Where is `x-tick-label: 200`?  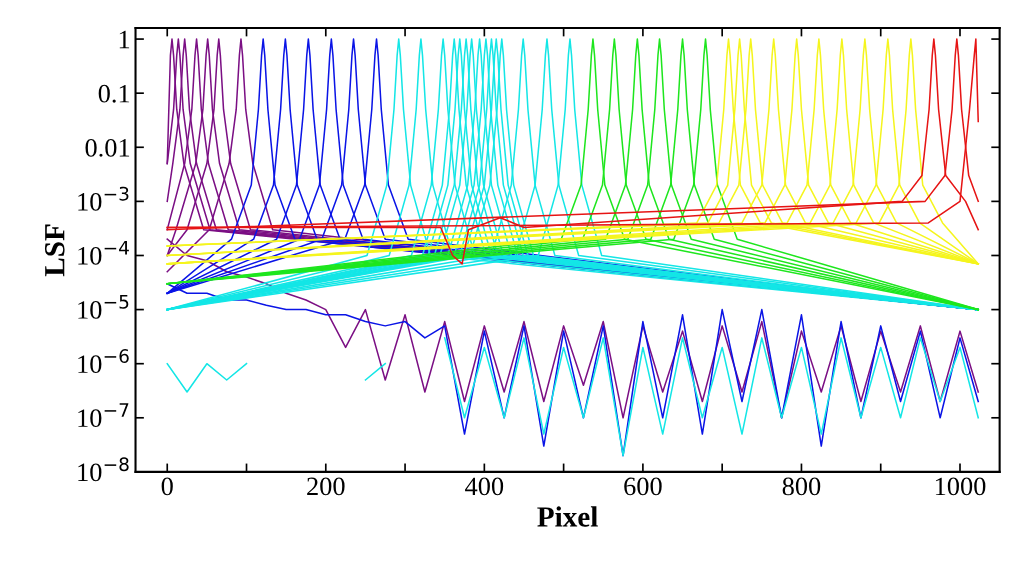 x-tick-label: 200 is located at coordinates (326, 486).